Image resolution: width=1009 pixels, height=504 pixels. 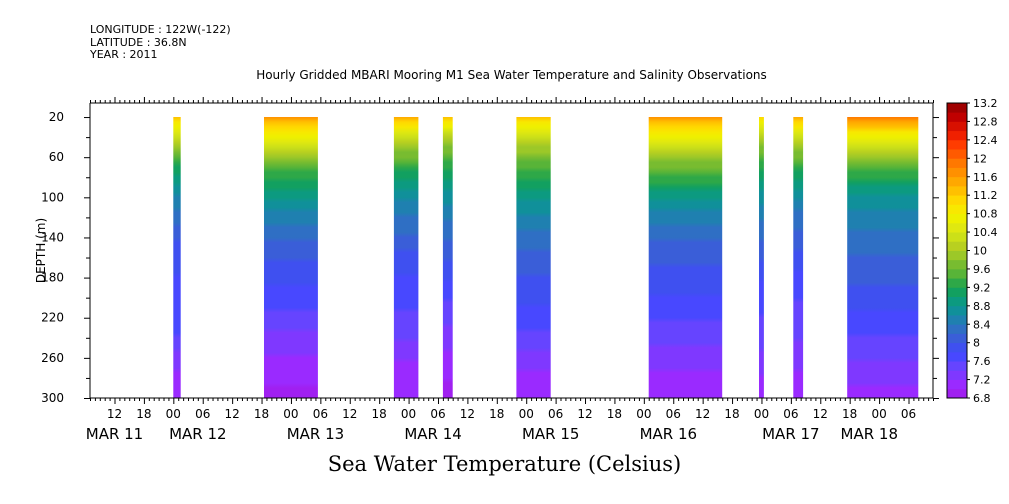 I want to click on colorbar-label: 9.2, so click(x=982, y=287).